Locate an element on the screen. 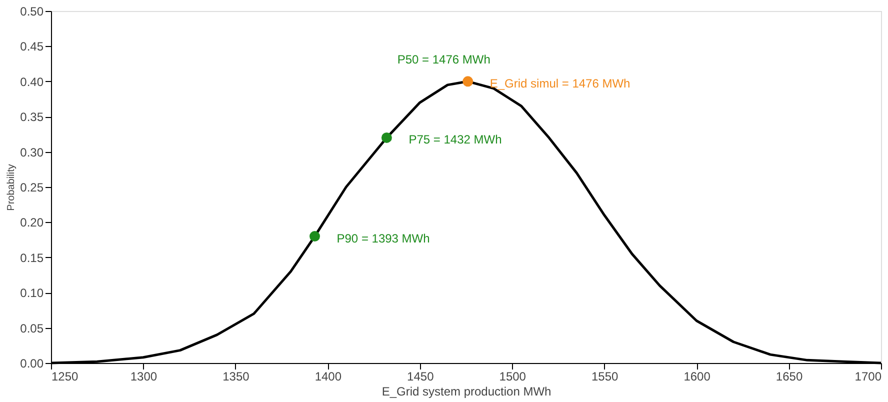 The height and width of the screenshot is (402, 888). x-axis-title: E_Grid system production MWh is located at coordinates (467, 391).